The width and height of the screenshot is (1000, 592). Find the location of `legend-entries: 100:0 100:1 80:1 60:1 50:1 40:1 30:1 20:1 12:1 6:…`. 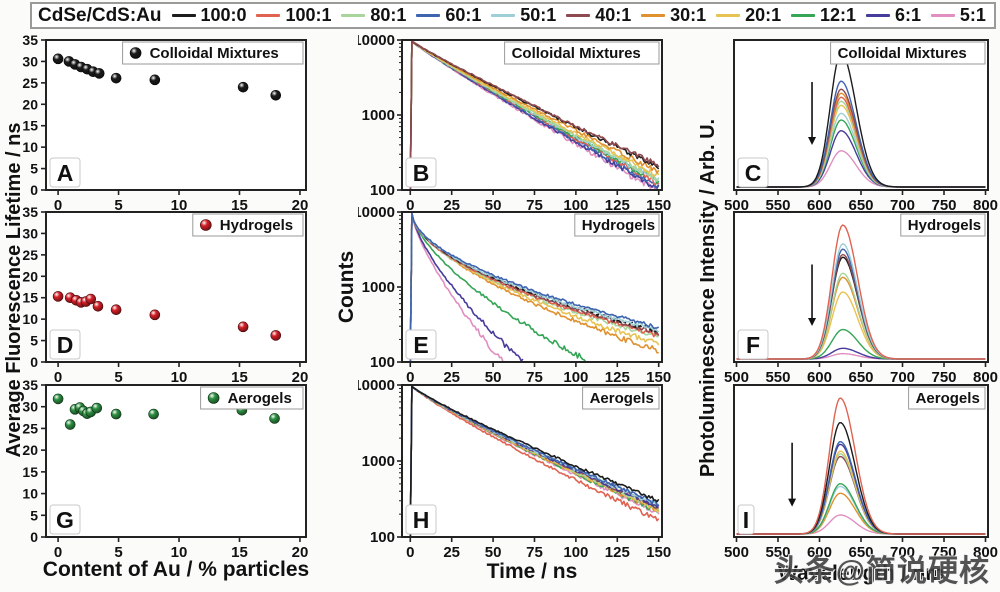

legend-entries: 100:0 100:1 80:1 60:1 50:1 40:1 30:1 20:1 12:1 6:… is located at coordinates (579, 15).